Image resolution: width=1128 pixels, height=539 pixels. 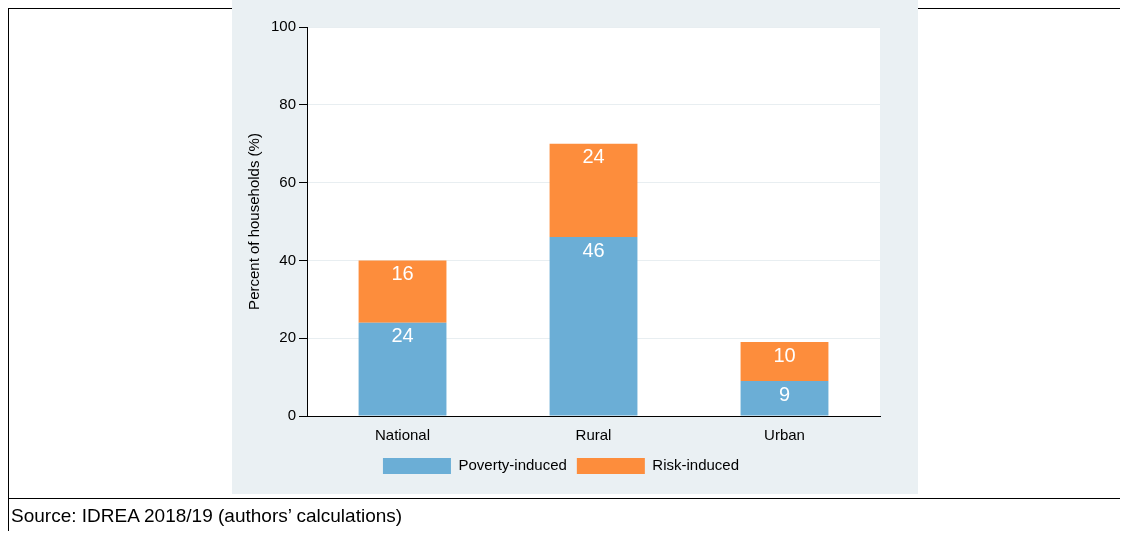 What do you see at coordinates (593, 435) in the screenshot?
I see `x-tick-label: Rural` at bounding box center [593, 435].